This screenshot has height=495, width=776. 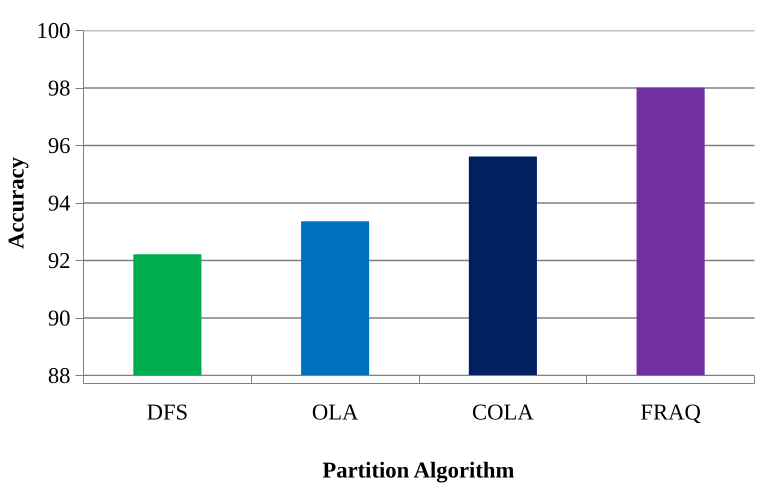 I want to click on x-tick-label: DFS, so click(x=167, y=412).